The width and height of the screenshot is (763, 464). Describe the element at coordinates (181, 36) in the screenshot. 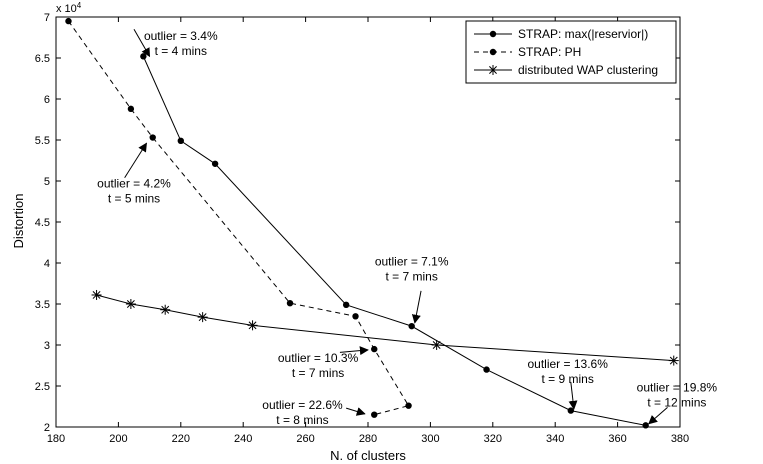

I see `annotation-label-line1: outlier = 3.4%` at that location.